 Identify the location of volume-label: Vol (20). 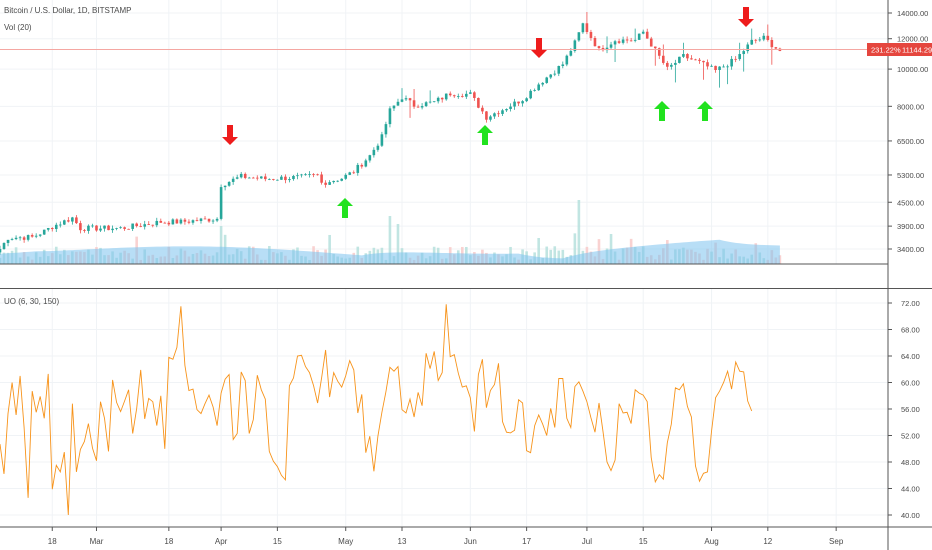
(18, 27).